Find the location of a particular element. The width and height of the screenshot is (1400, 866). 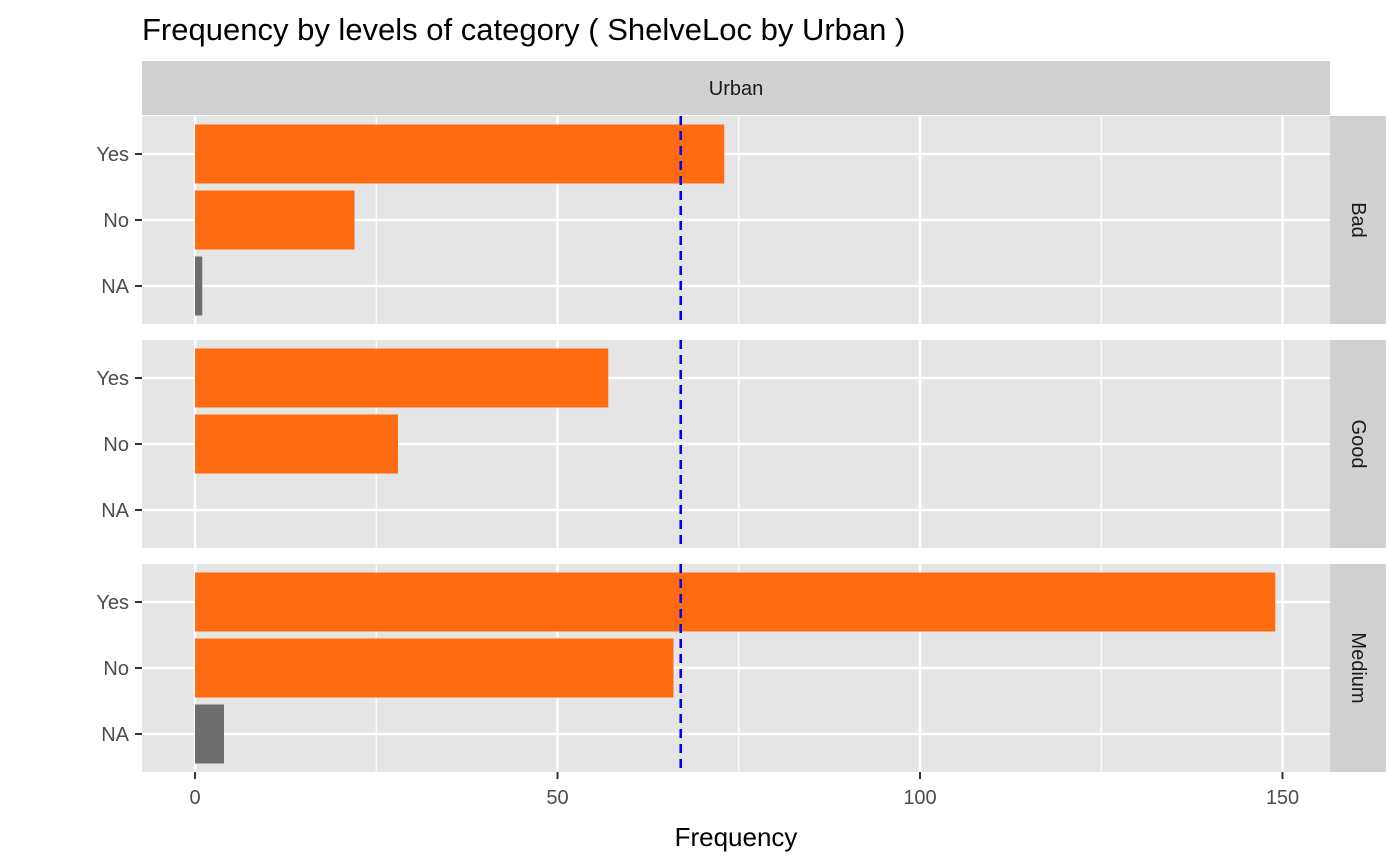

x-axis-title: Frequency is located at coordinates (736, 837).